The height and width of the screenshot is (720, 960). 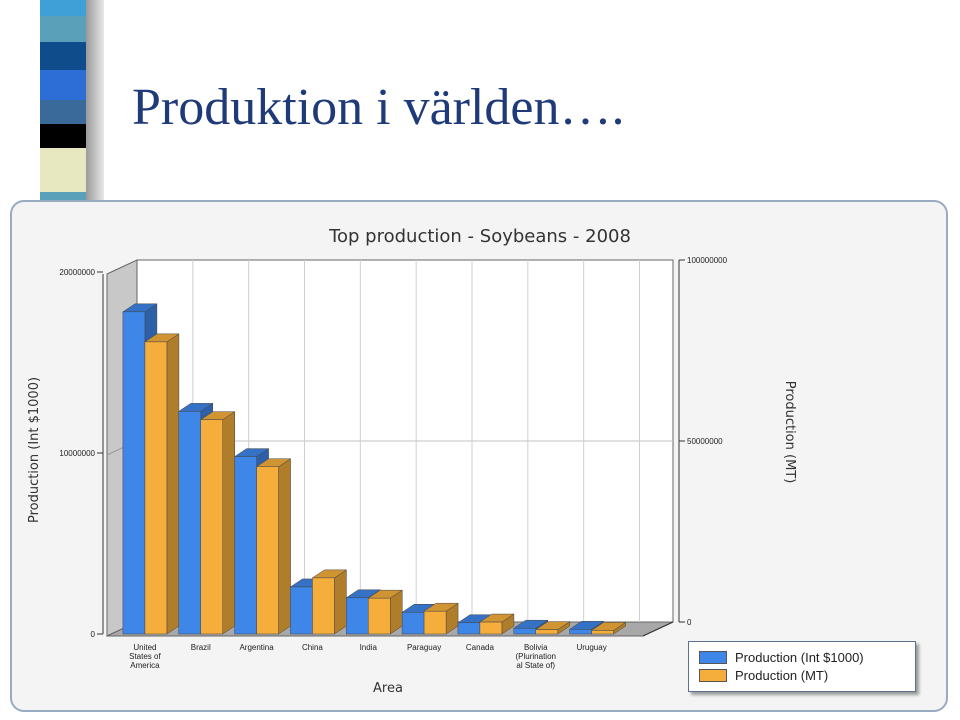 I want to click on x-tick-label: Canada, so click(x=480, y=647).